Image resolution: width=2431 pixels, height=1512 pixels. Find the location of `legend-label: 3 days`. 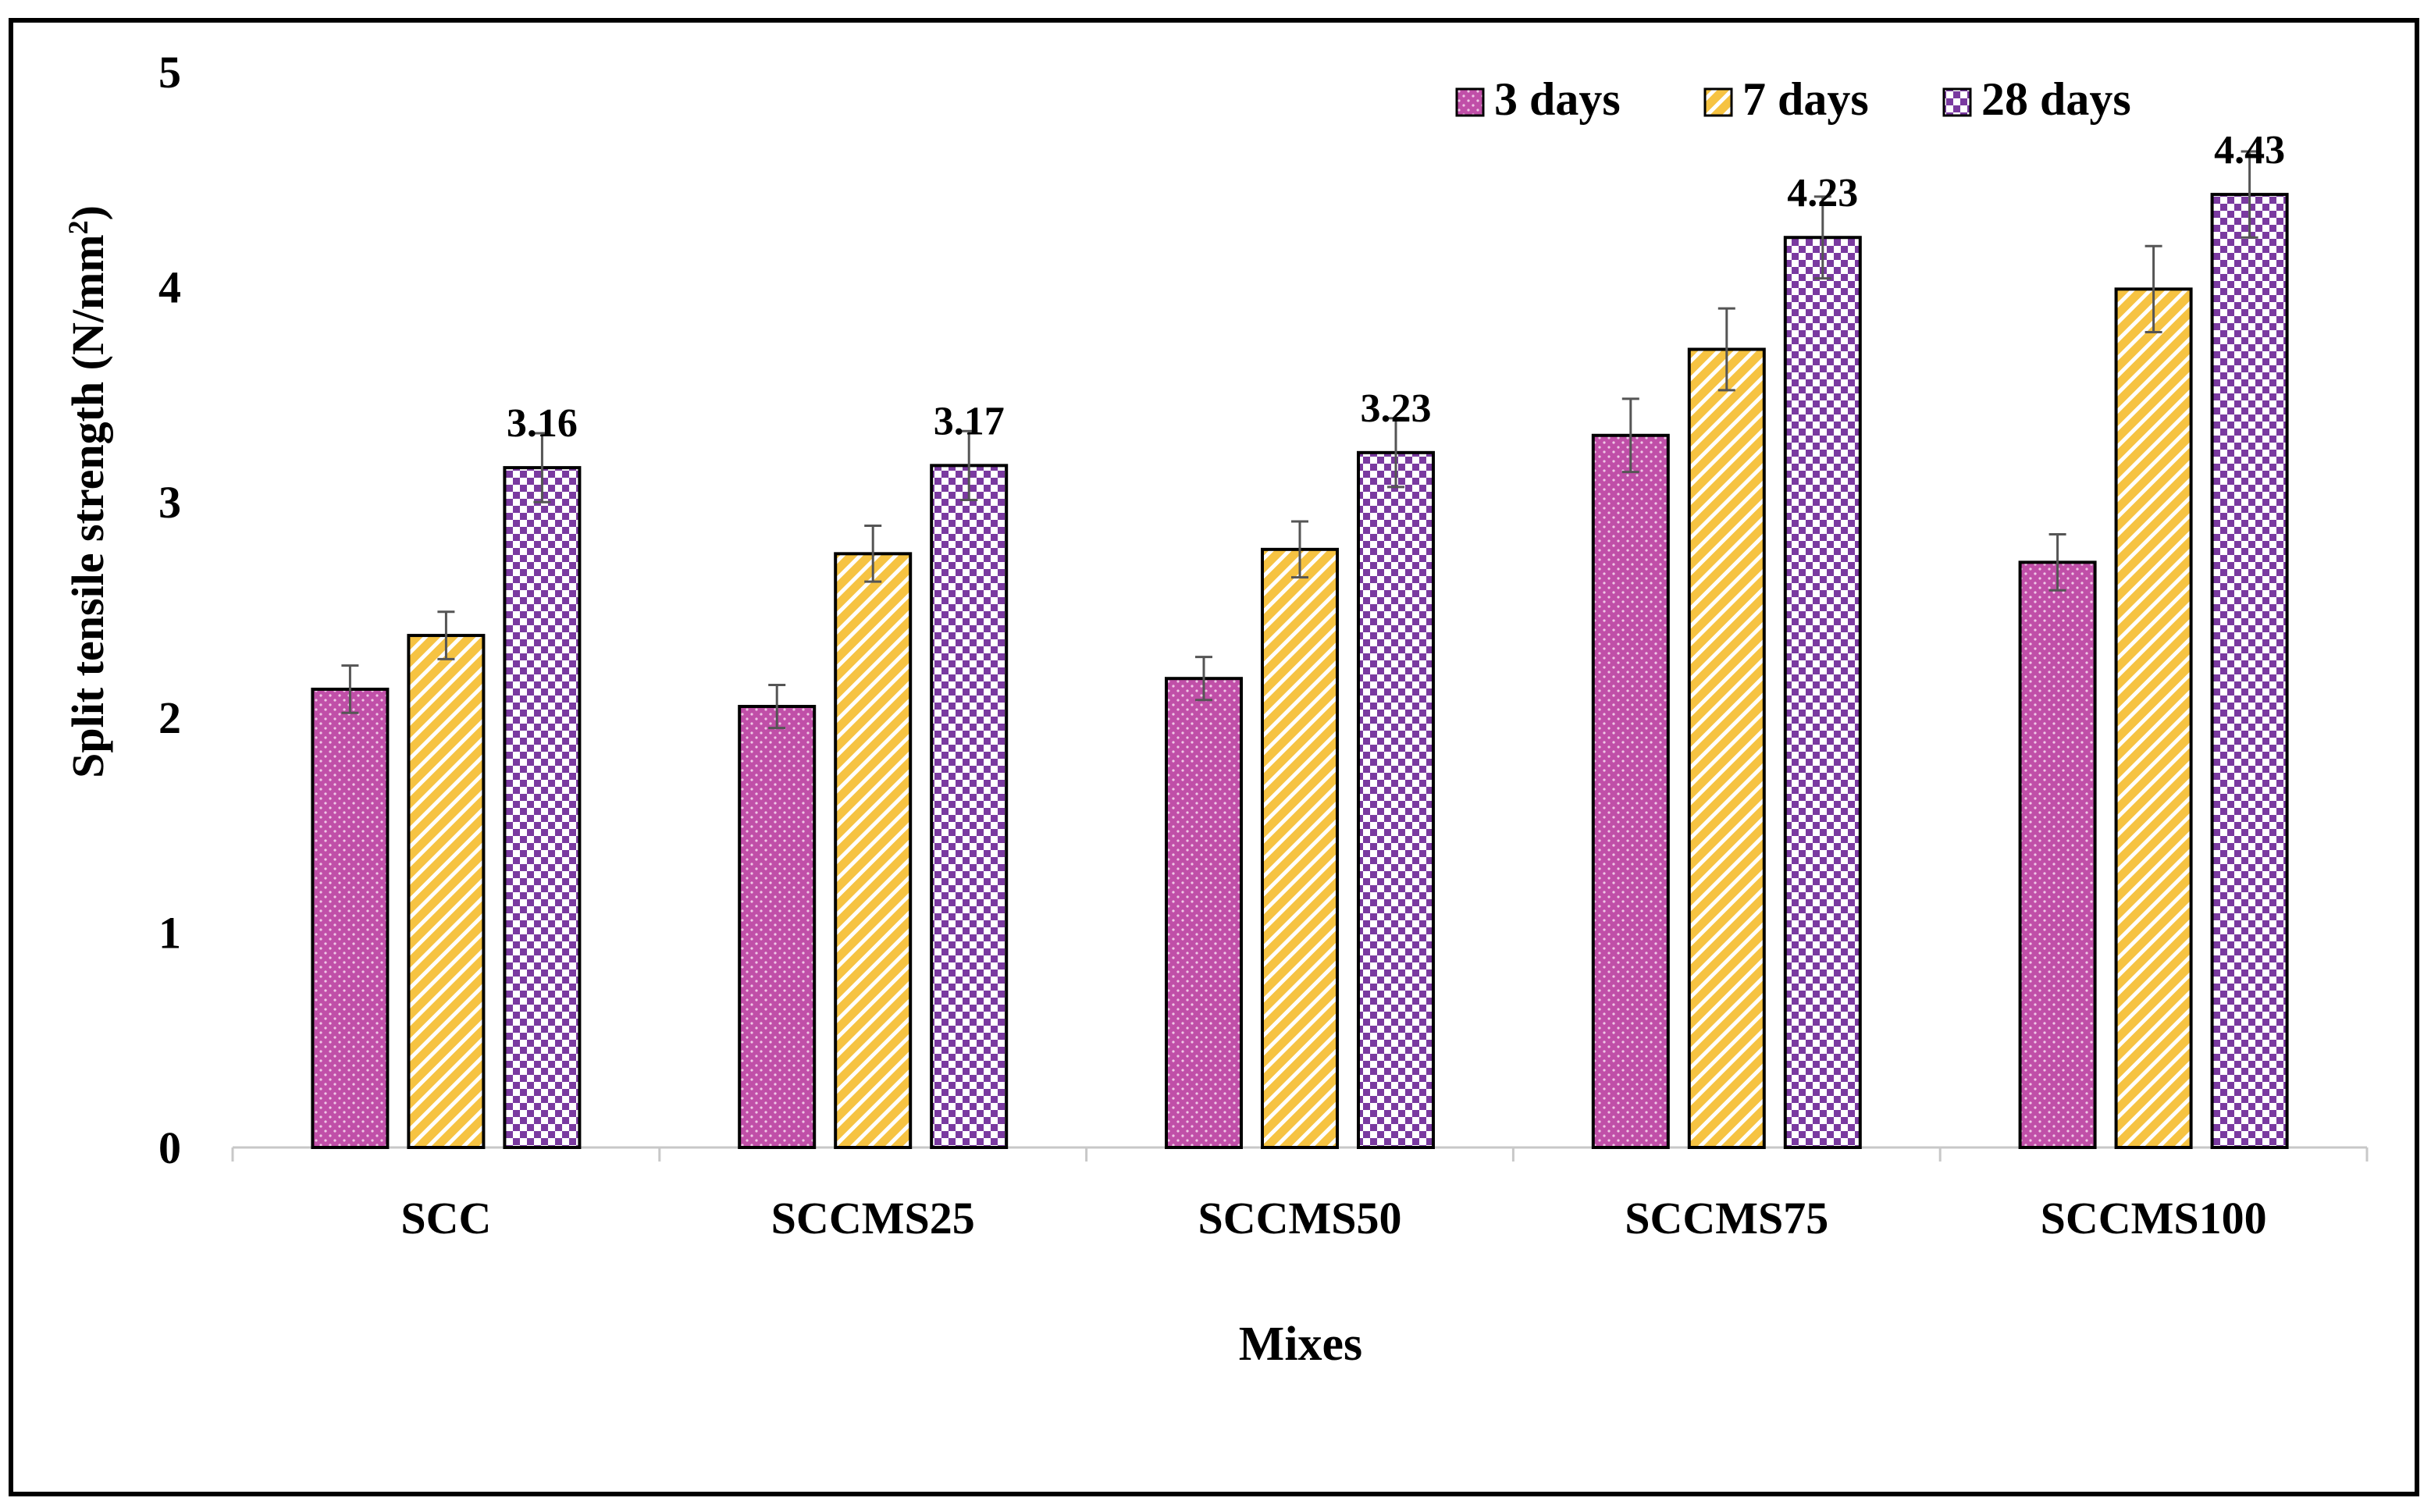

legend-label: 3 days is located at coordinates (1557, 99).